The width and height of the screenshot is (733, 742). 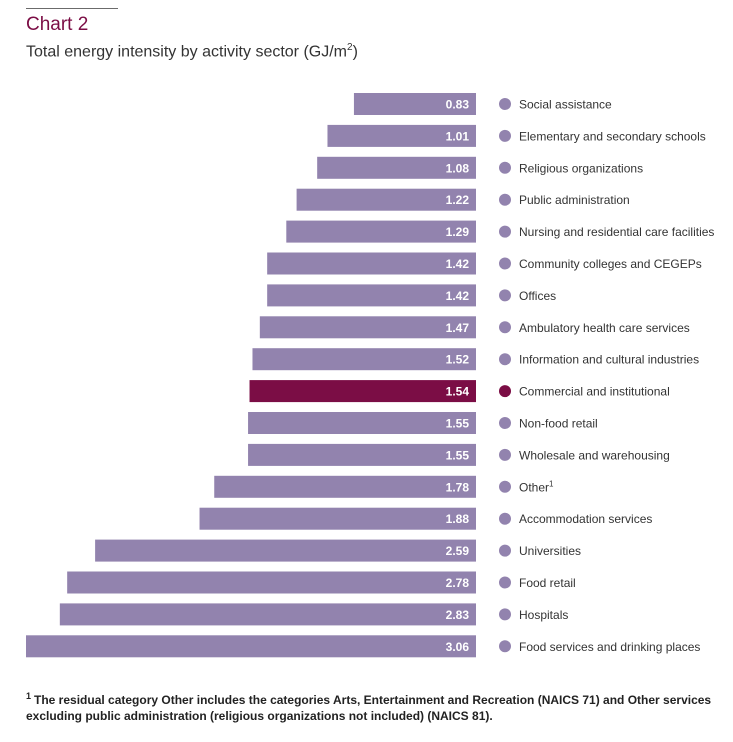 What do you see at coordinates (550, 551) in the screenshot?
I see `category-label: Universities` at bounding box center [550, 551].